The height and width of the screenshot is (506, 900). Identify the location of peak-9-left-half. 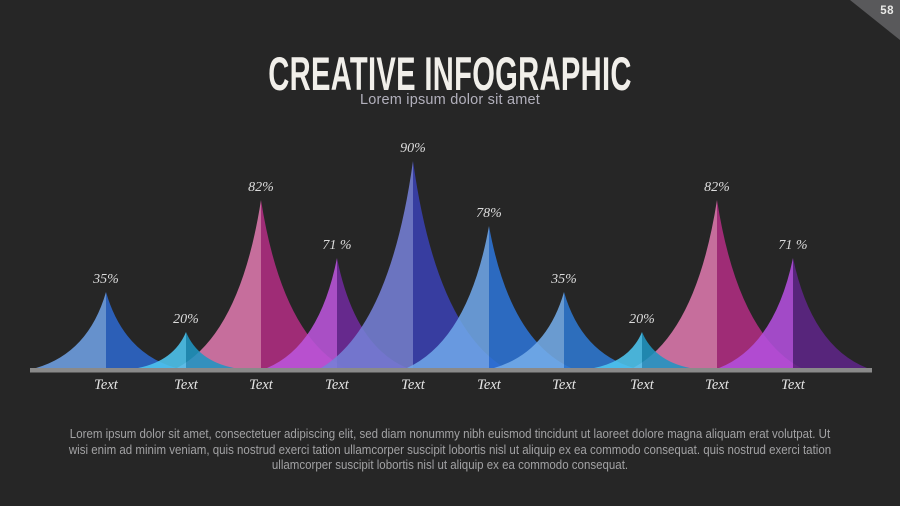
(675, 284).